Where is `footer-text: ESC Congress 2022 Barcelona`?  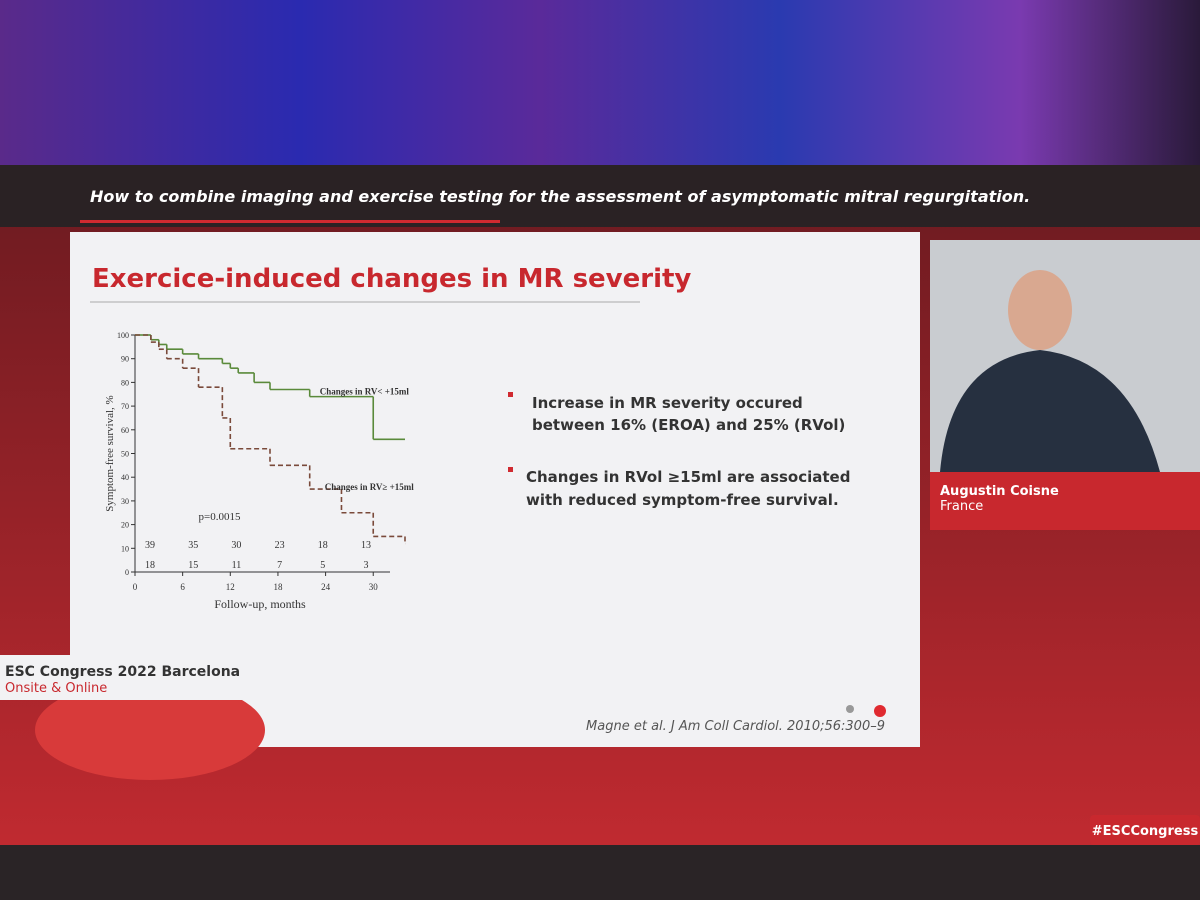 footer-text: ESC Congress 2022 Barcelona is located at coordinates (122, 672).